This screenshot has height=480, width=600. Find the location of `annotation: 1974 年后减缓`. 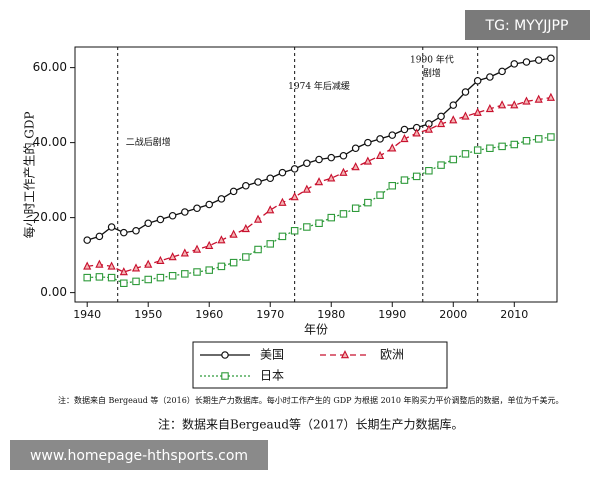

annotation: 1974 年后减缓 is located at coordinates (319, 86).